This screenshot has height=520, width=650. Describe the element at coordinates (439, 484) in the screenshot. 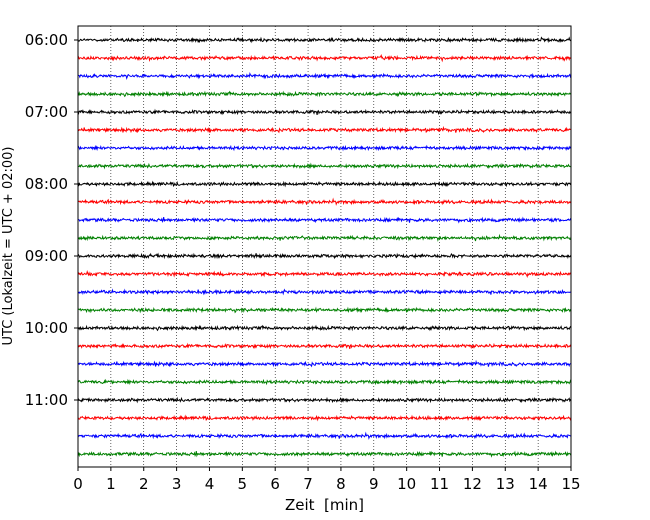

I see `x-tick-label: 11` at that location.